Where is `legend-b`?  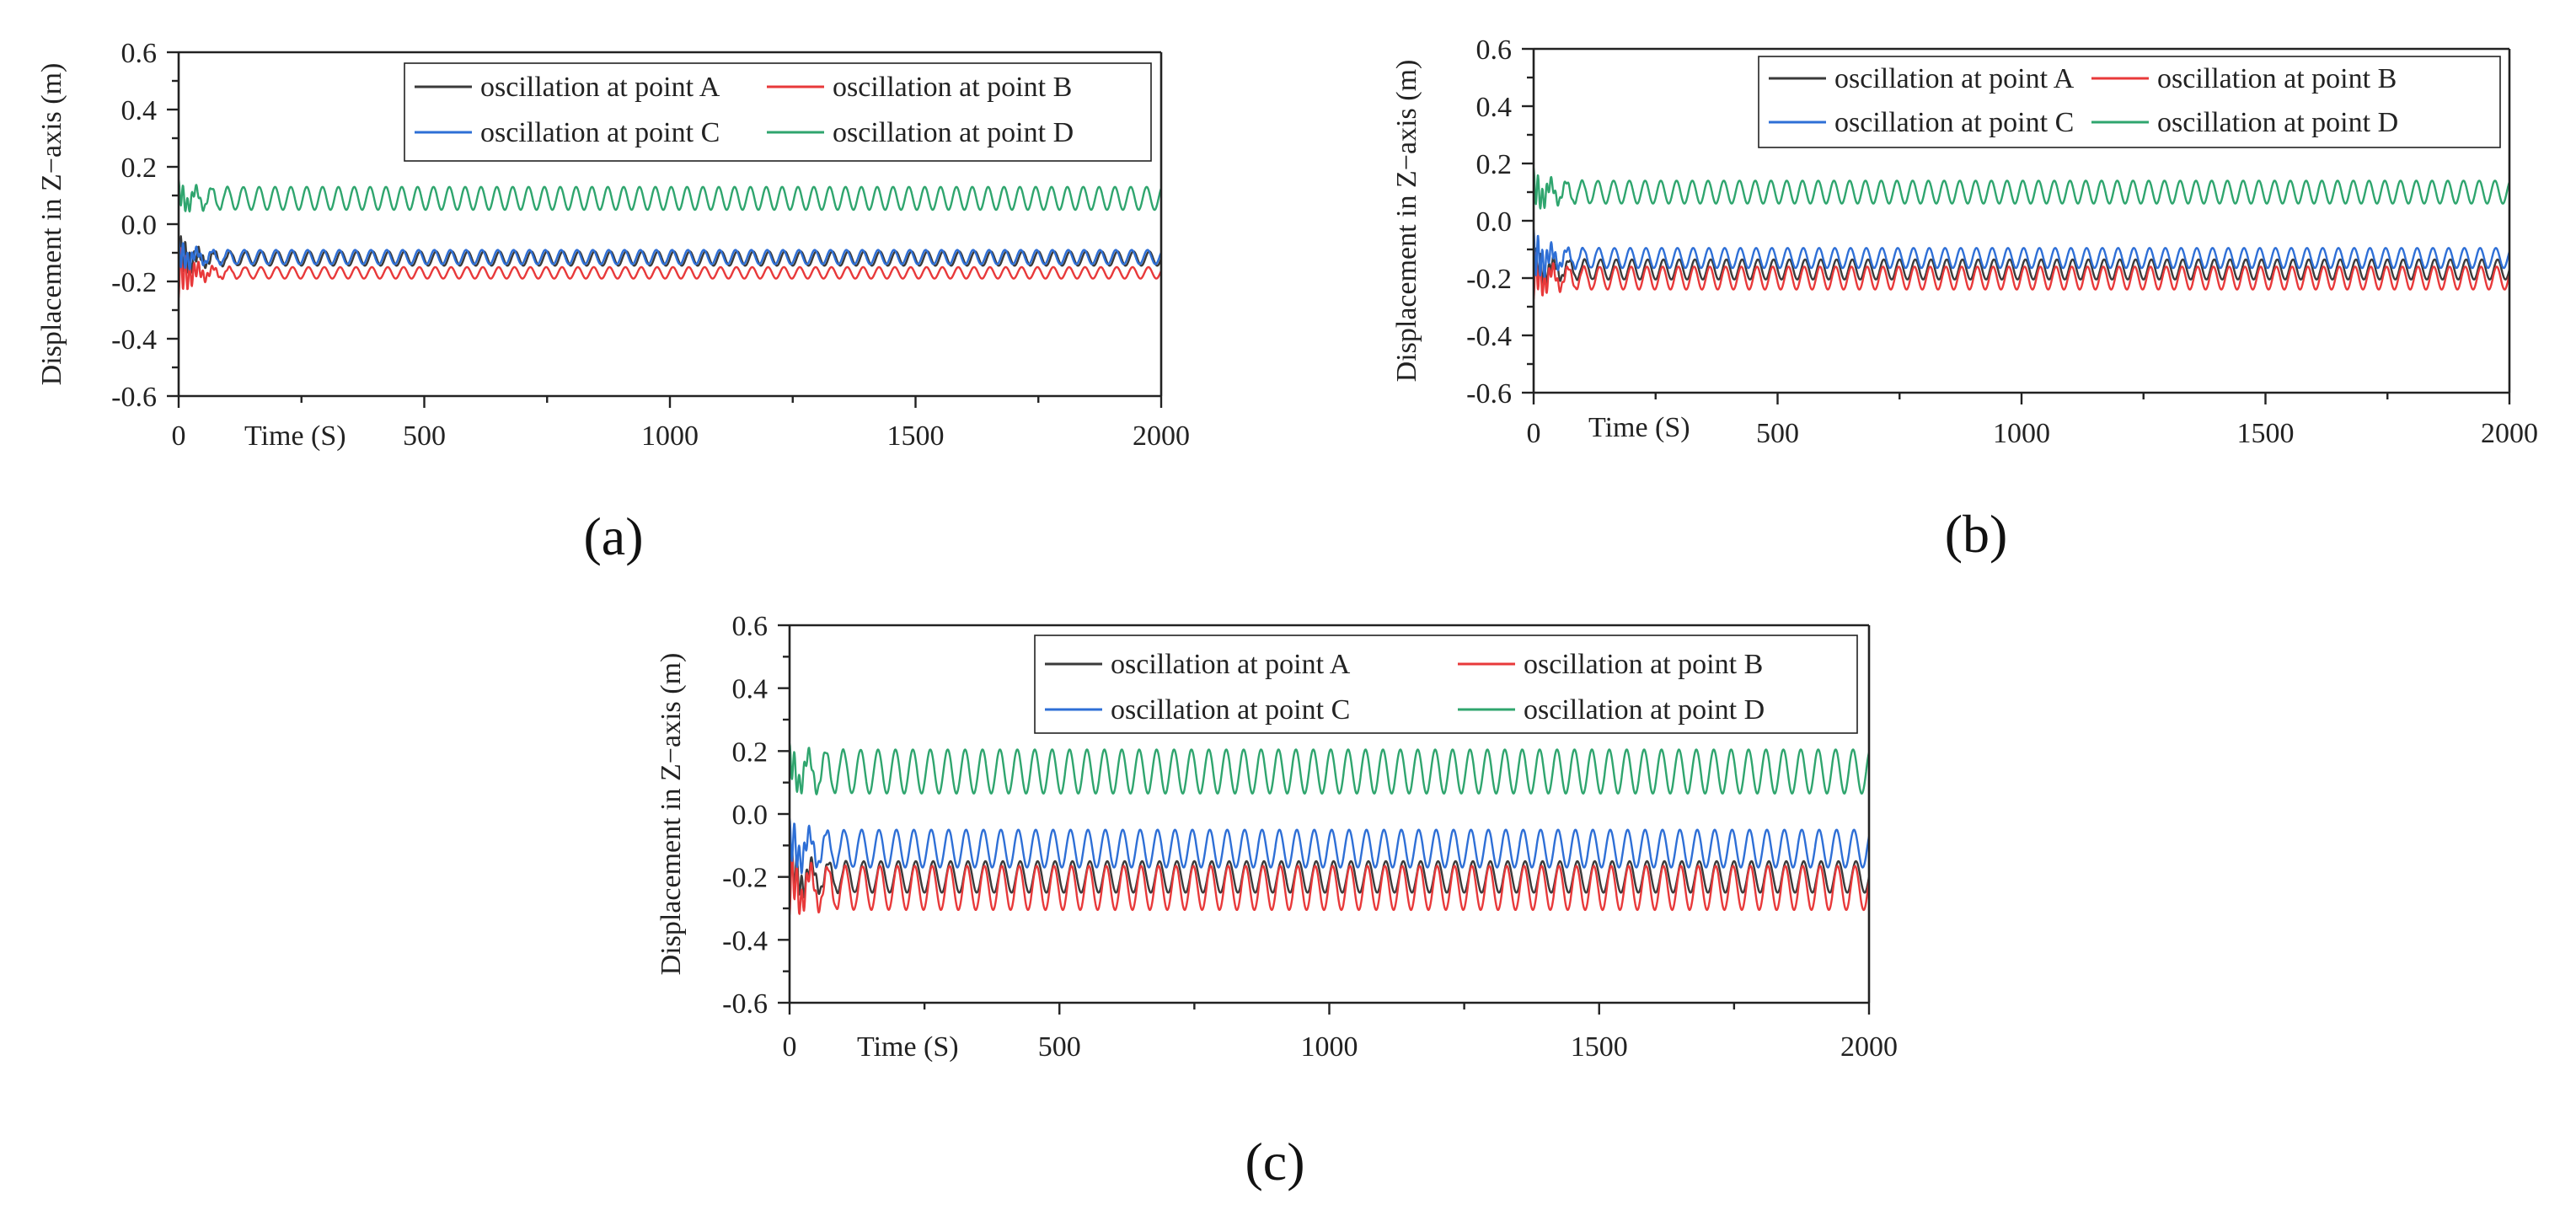
legend-b is located at coordinates (2129, 102).